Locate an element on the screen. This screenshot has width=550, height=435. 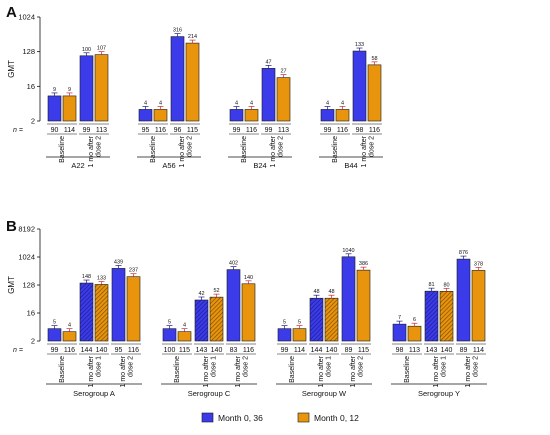
group-label-a-a22: A22 is located at coordinates (77, 165).